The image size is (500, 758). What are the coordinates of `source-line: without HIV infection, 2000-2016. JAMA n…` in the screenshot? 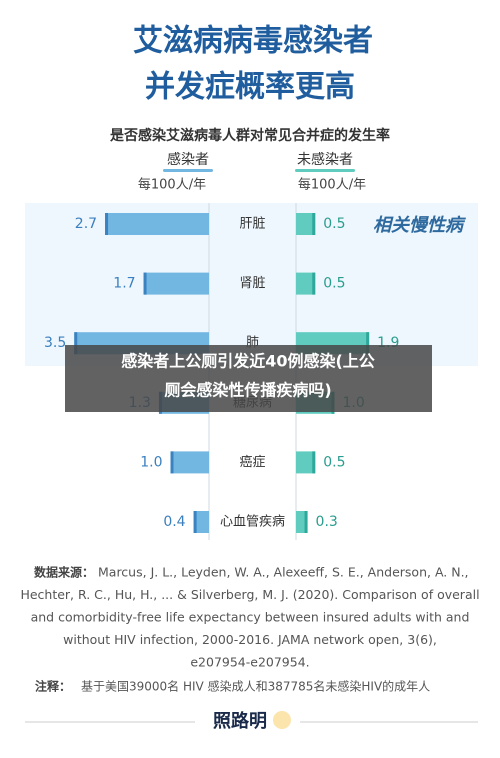 It's located at (250, 639).